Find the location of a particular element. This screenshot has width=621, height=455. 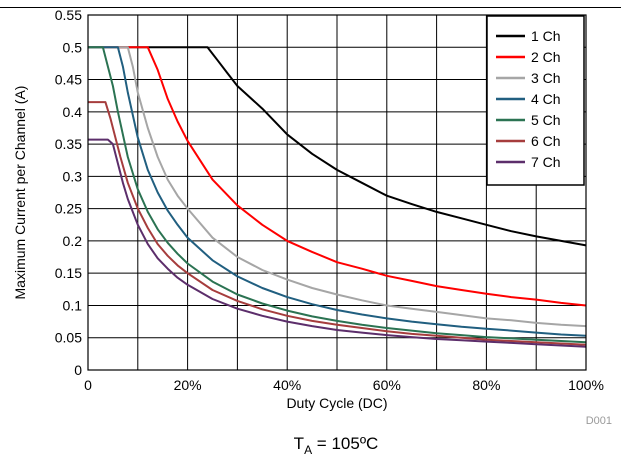

figure-code: D001 is located at coordinates (599, 421).